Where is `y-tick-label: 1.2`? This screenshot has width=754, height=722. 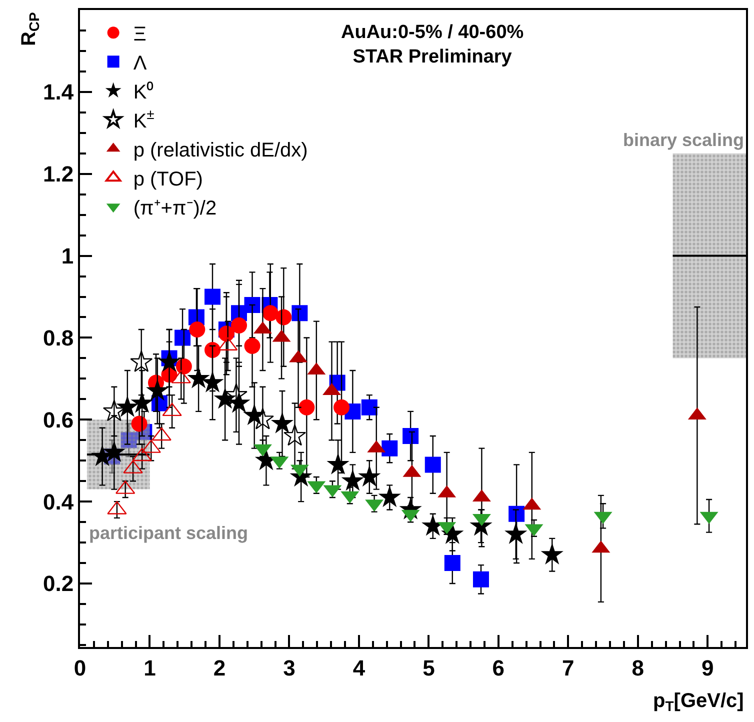 y-tick-label: 1.2 is located at coordinates (58, 174).